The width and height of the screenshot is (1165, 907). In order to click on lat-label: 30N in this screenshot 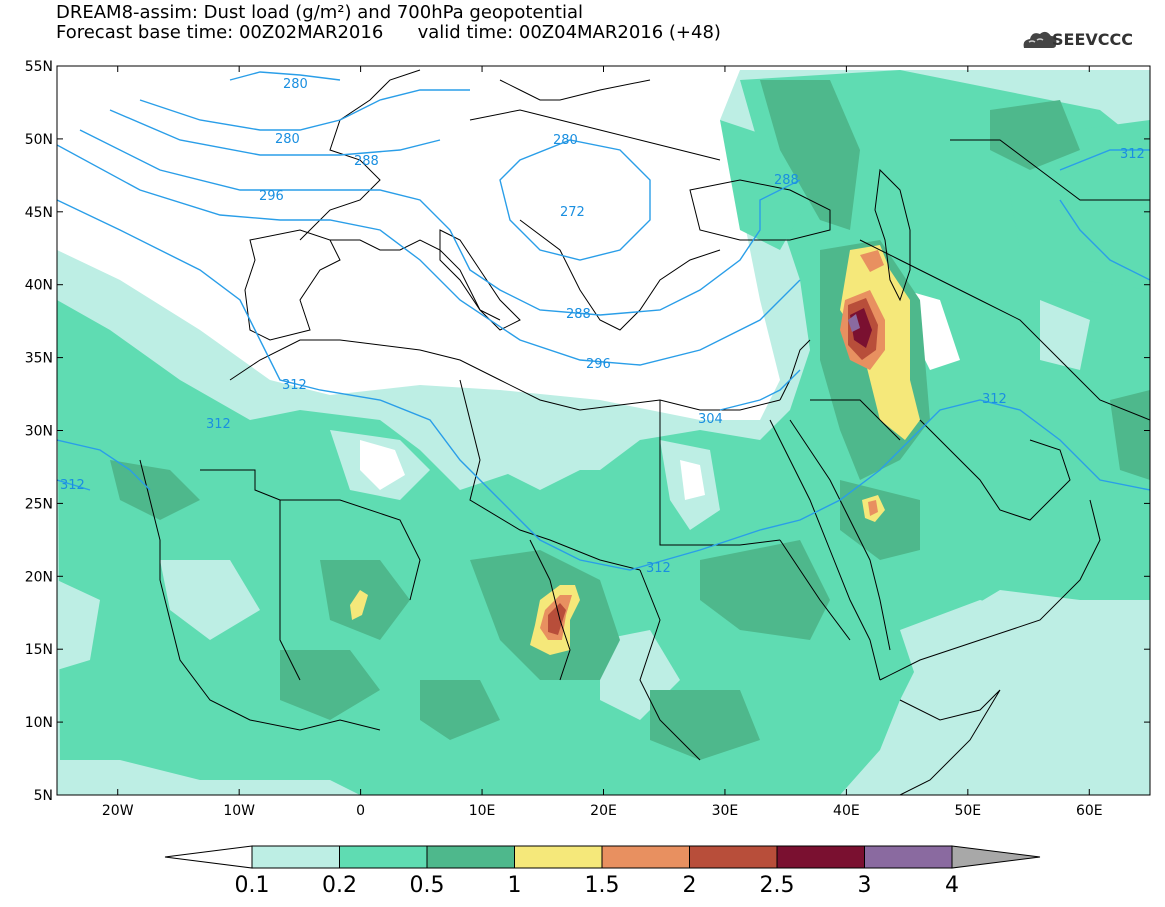, I will do `click(39, 432)`.